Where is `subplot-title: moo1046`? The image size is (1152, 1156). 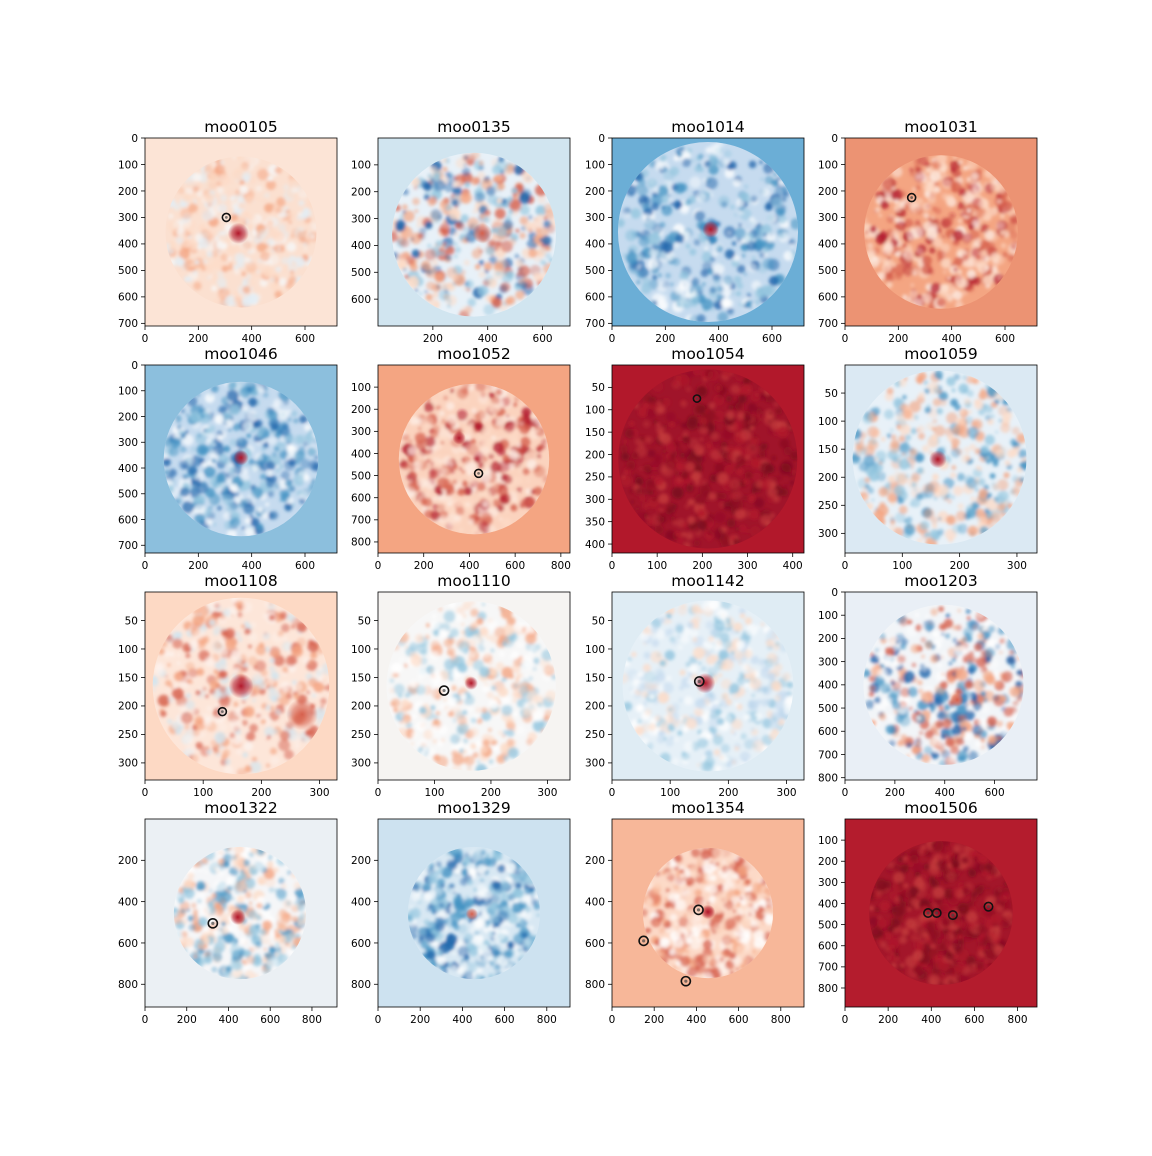
subplot-title: moo1046 is located at coordinates (241, 354).